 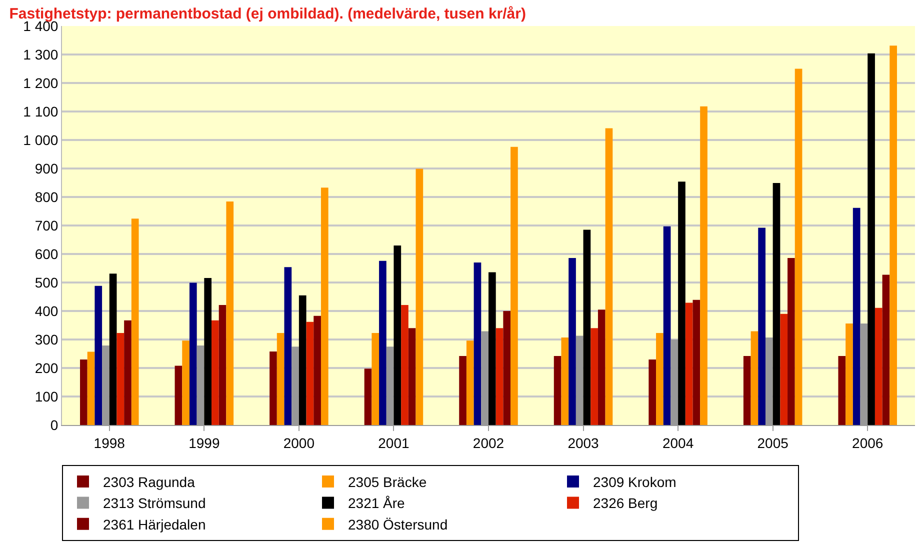 What do you see at coordinates (394, 442) in the screenshot?
I see `x-tick-label: 2001` at bounding box center [394, 442].